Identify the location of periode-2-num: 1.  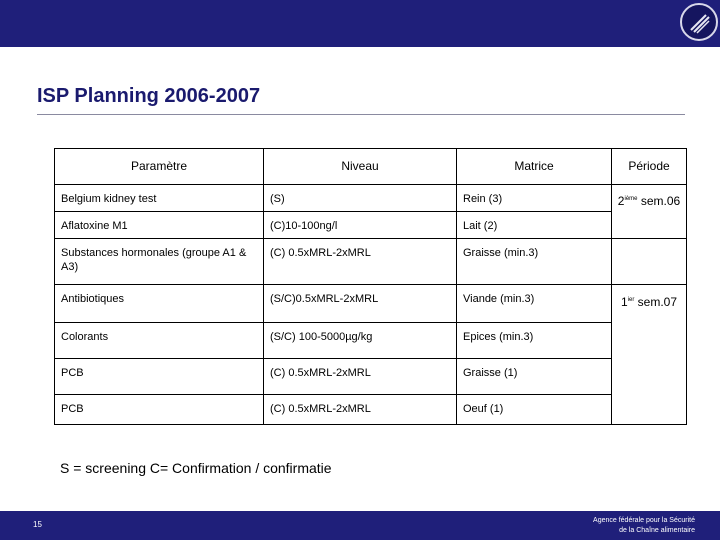
(624, 302).